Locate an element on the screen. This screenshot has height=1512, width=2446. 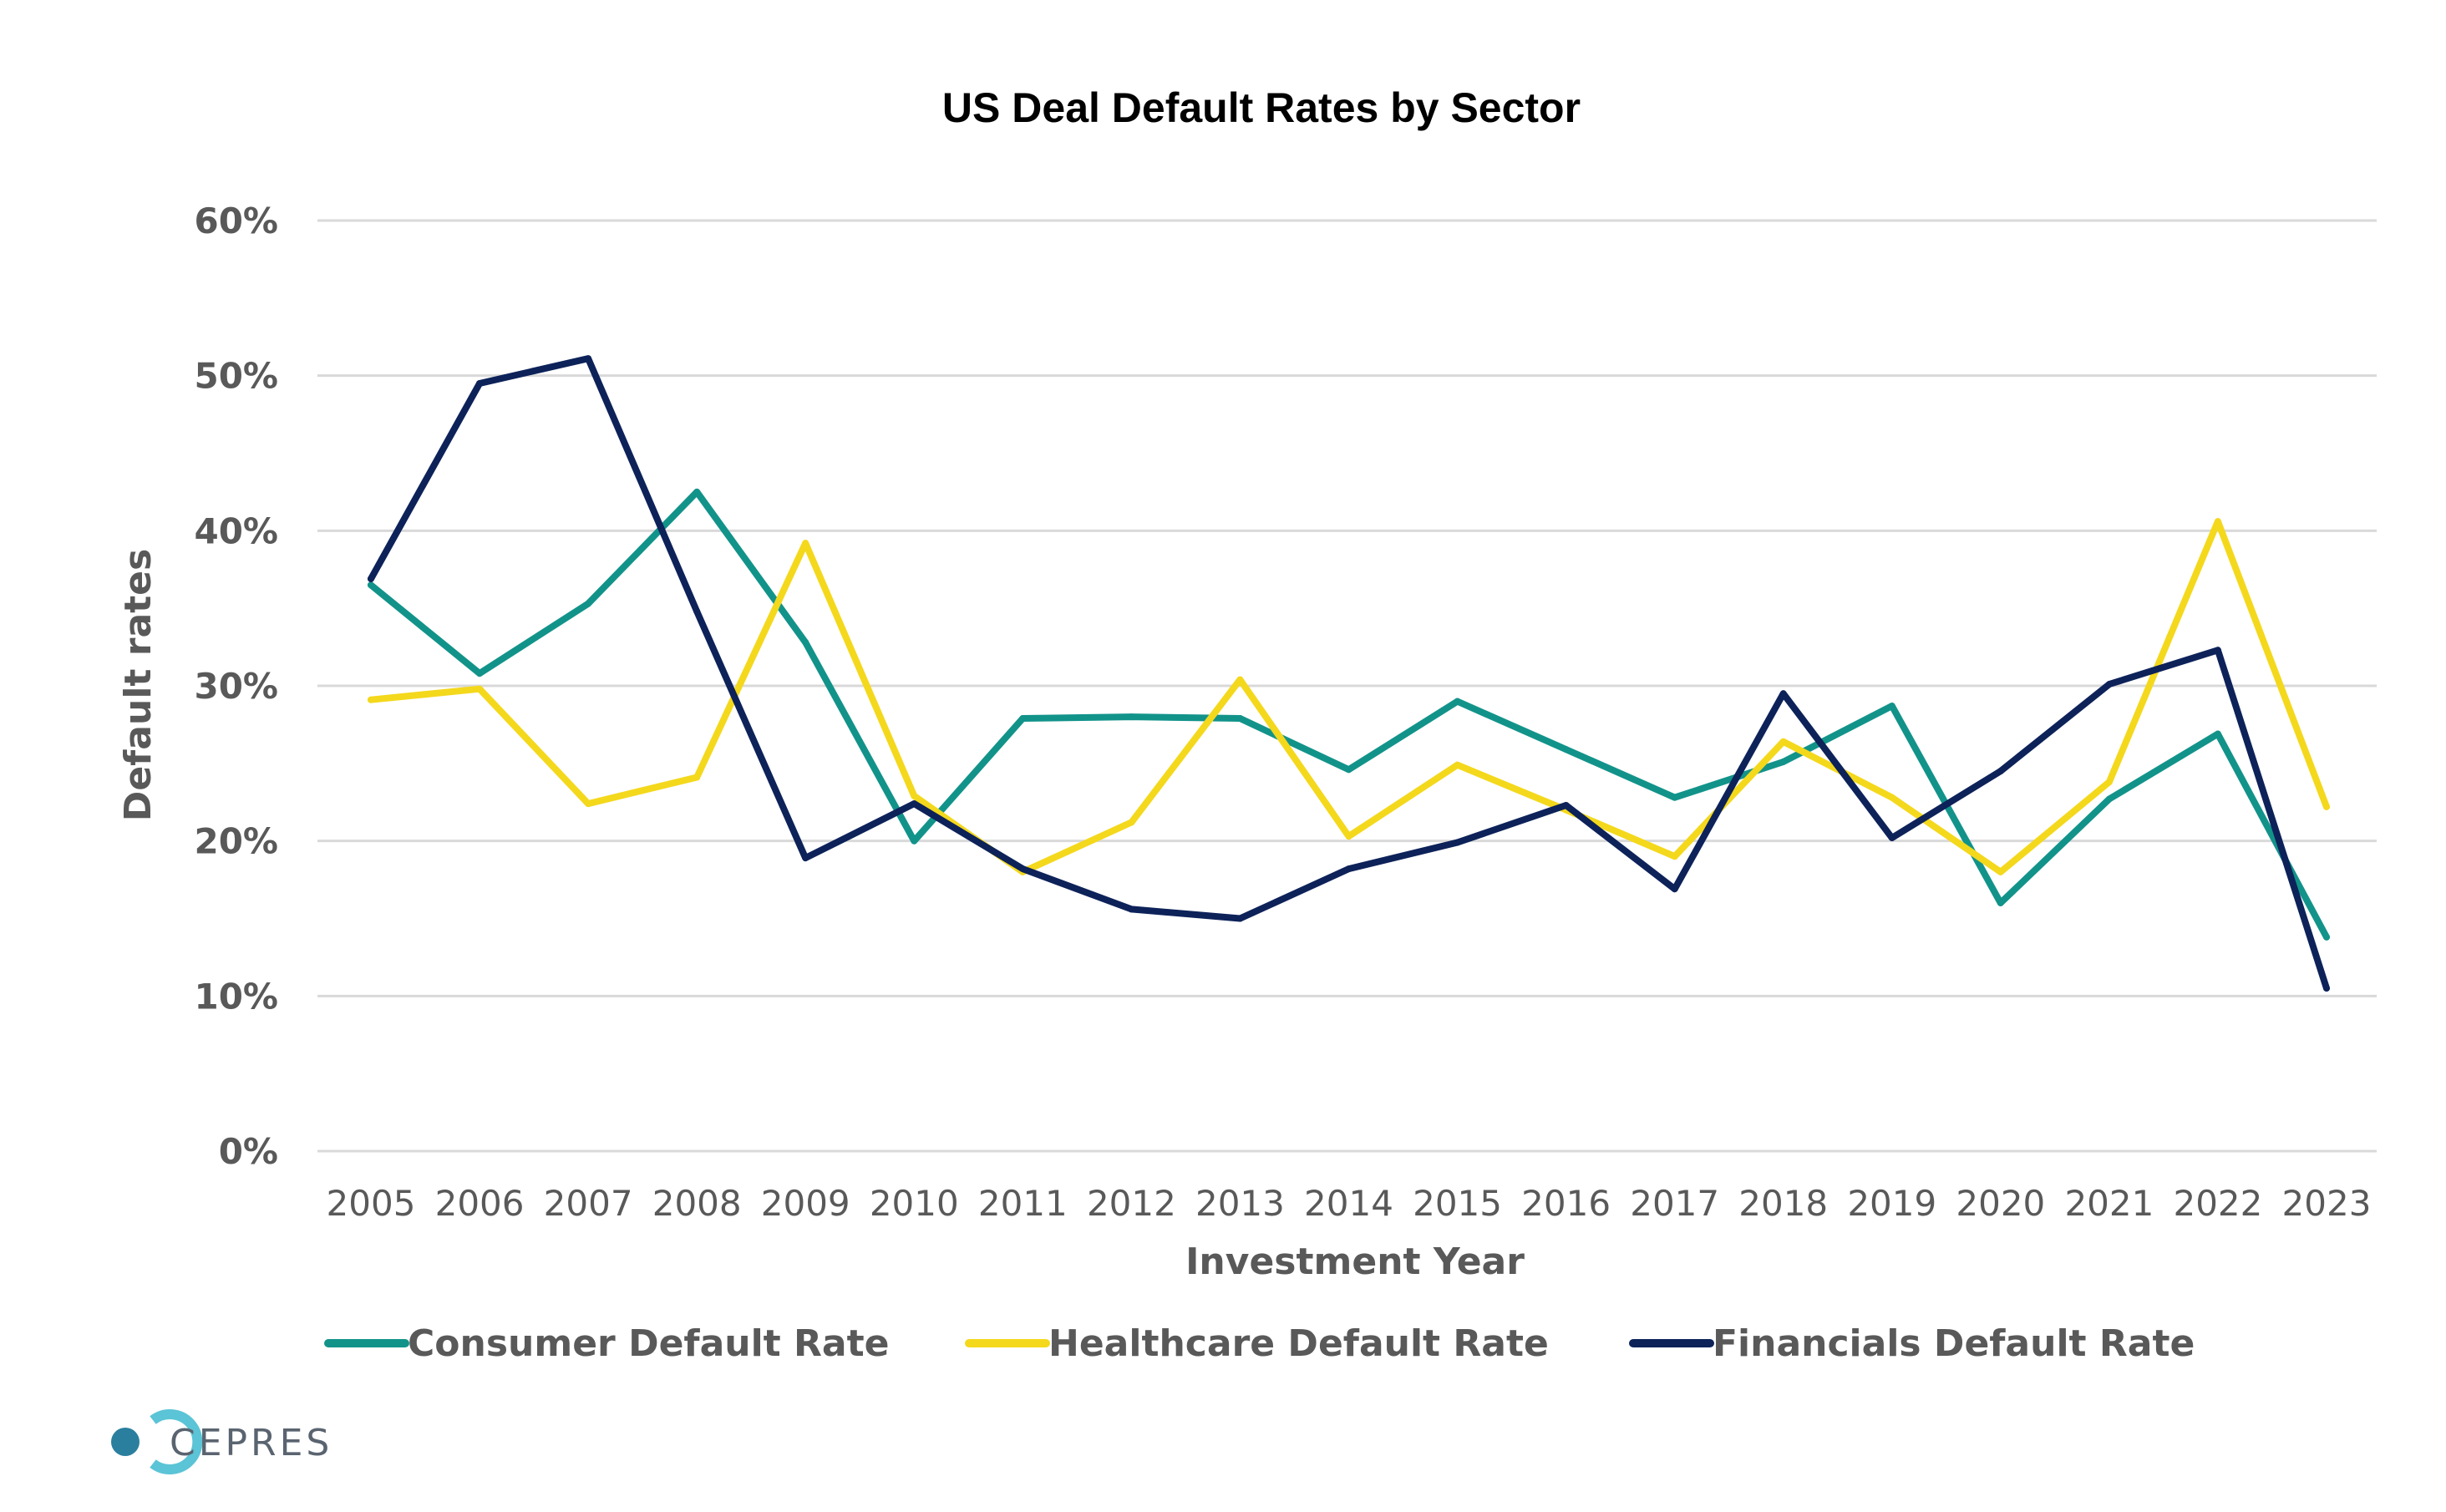
x-tick-label: 2018 is located at coordinates (1783, 1203).